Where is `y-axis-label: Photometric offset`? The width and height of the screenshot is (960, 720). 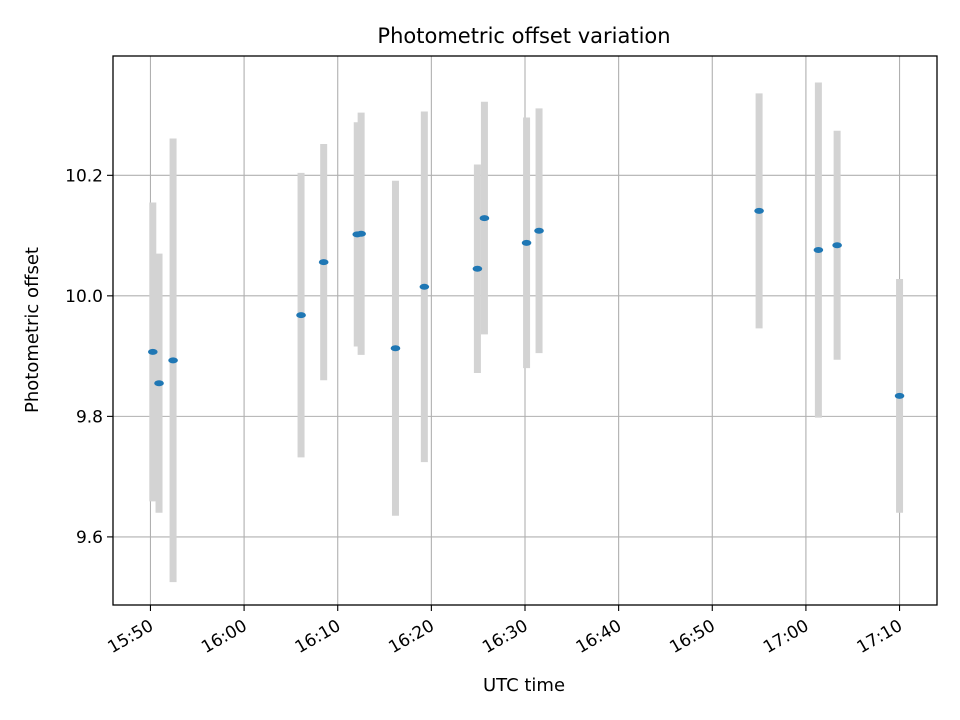 y-axis-label: Photometric offset is located at coordinates (32, 330).